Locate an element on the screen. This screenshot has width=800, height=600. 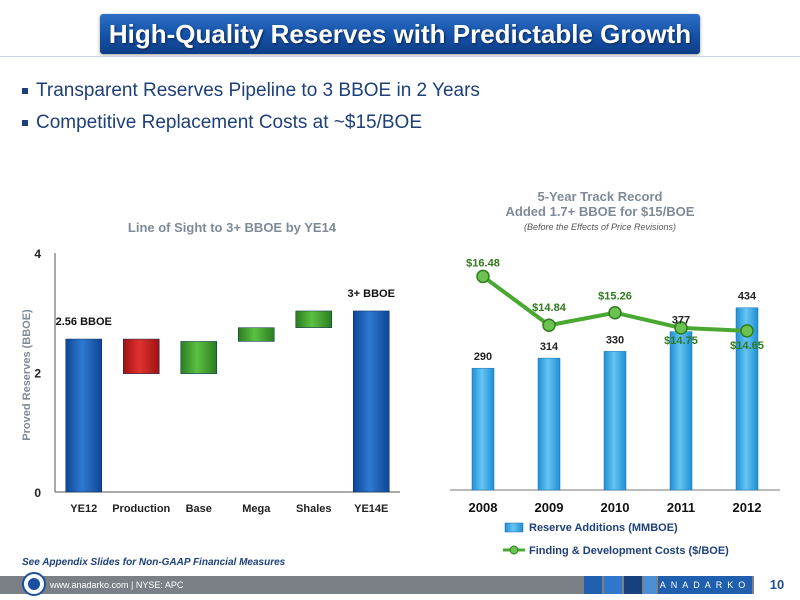
chart2-bar-2009 is located at coordinates (549, 424).